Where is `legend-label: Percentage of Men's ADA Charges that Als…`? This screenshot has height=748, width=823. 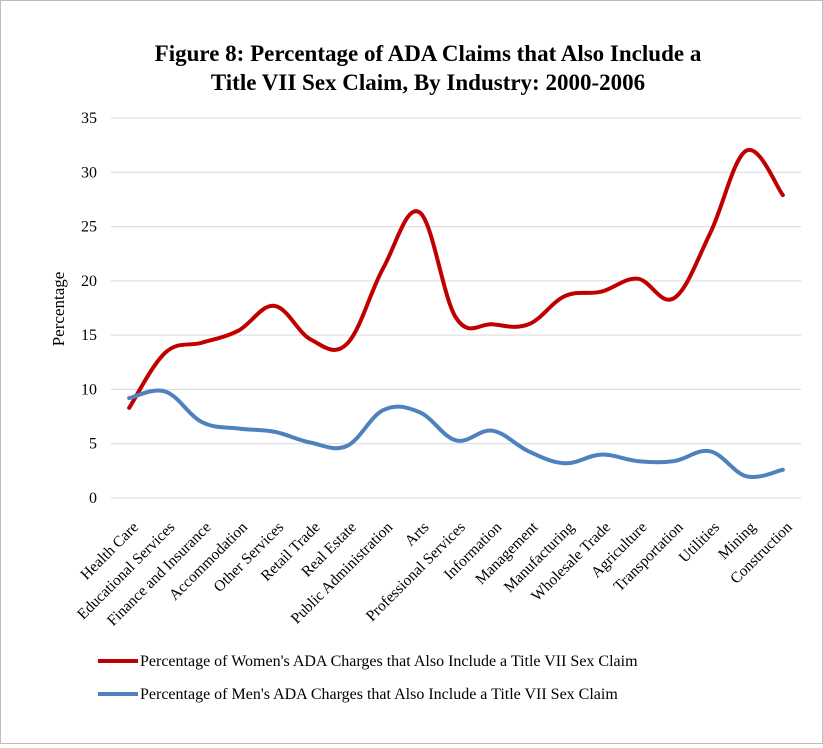
legend-label: Percentage of Men's ADA Charges that Als… is located at coordinates (379, 694).